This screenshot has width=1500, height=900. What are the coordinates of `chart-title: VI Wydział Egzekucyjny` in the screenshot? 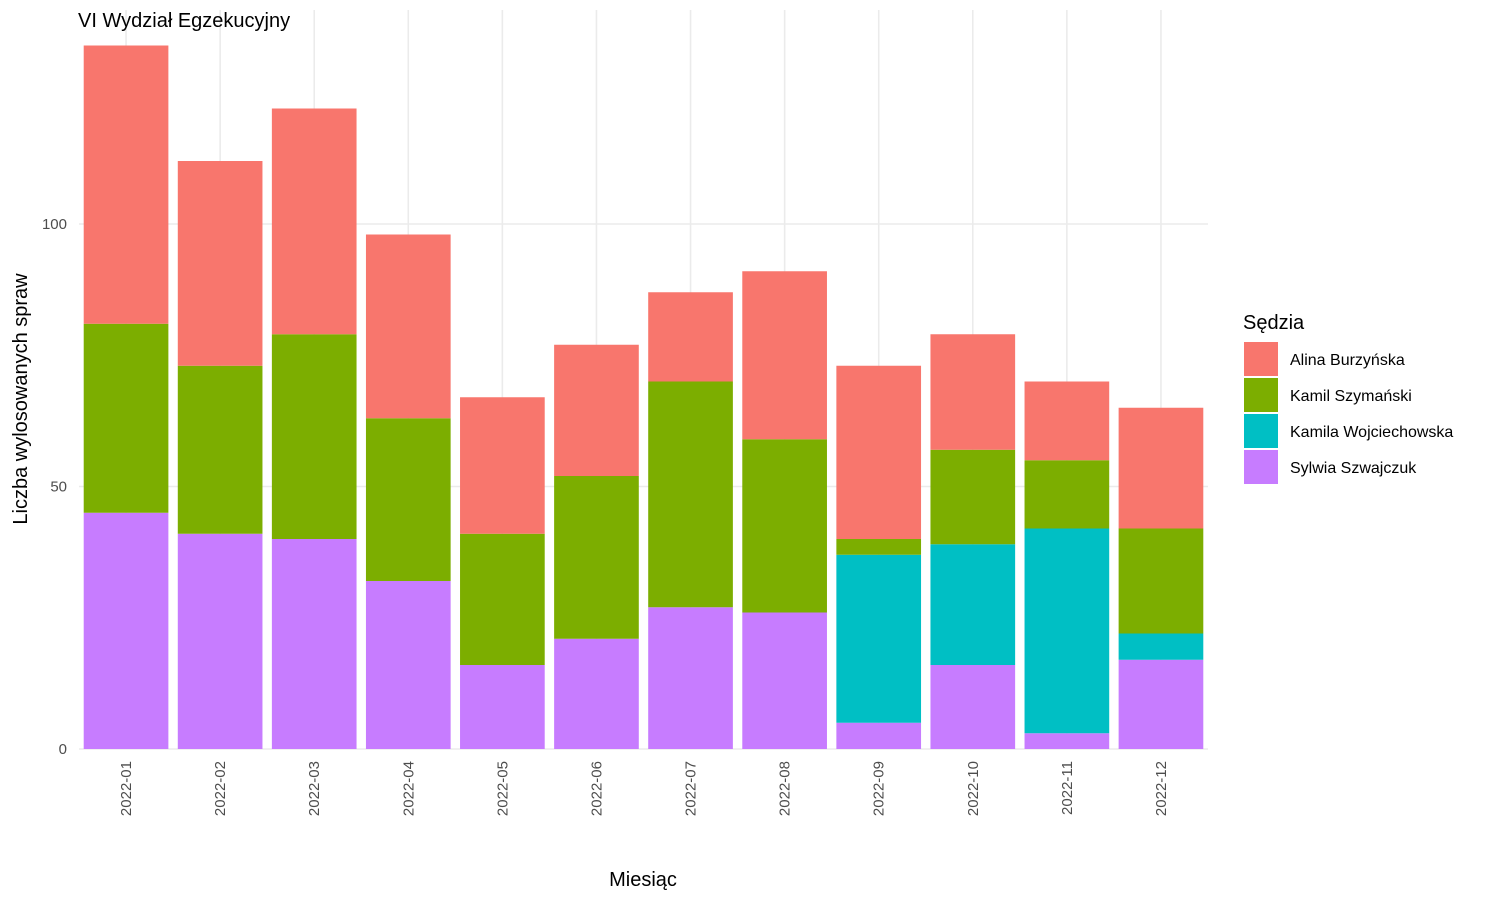 It's located at (184, 21).